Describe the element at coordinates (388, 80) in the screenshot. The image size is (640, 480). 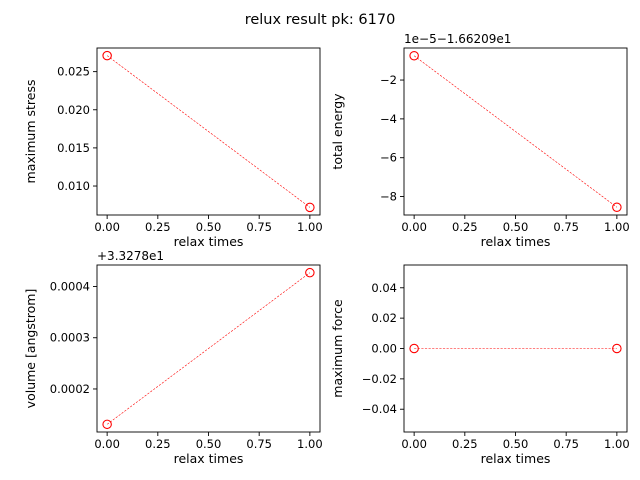
I see `chart-2-y-tick-label: −2` at that location.